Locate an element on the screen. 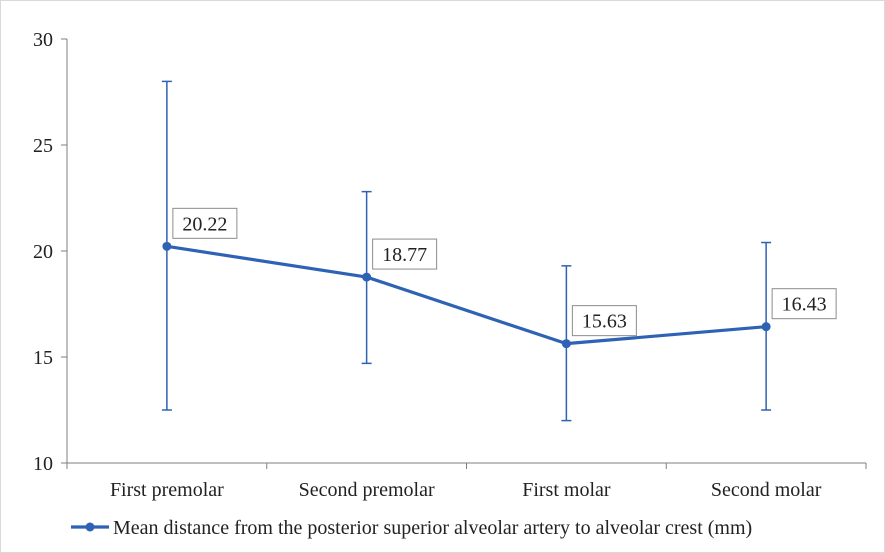 Image resolution: width=885 pixels, height=553 pixels. x-tick-label: First molar is located at coordinates (566, 490).